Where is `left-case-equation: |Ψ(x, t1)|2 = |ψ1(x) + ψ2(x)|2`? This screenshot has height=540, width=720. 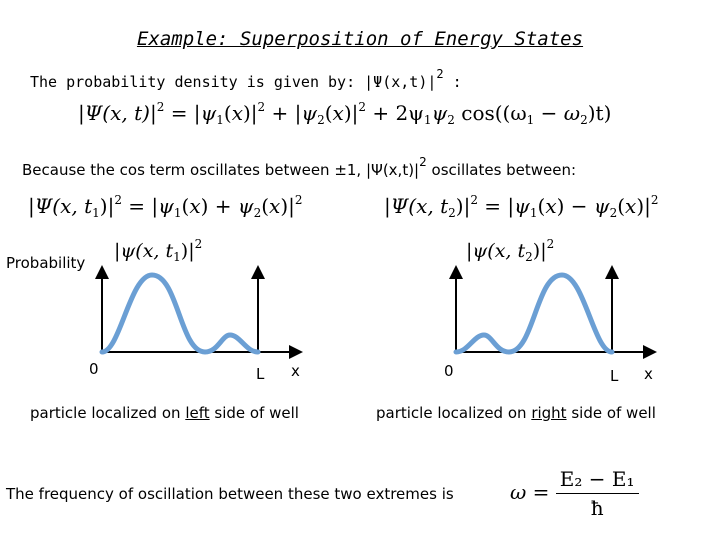
left-case-equation: |Ψ(x, t1)|2 = |ψ1(x) + ψ2(x)|2 is located at coordinates (165, 206).